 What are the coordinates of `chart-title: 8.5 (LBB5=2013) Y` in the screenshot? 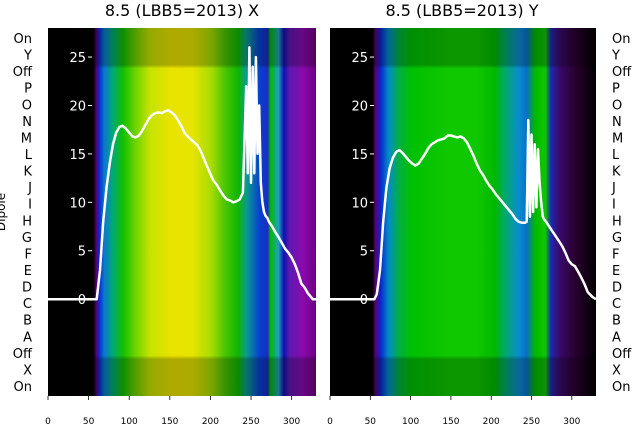 It's located at (461, 10).